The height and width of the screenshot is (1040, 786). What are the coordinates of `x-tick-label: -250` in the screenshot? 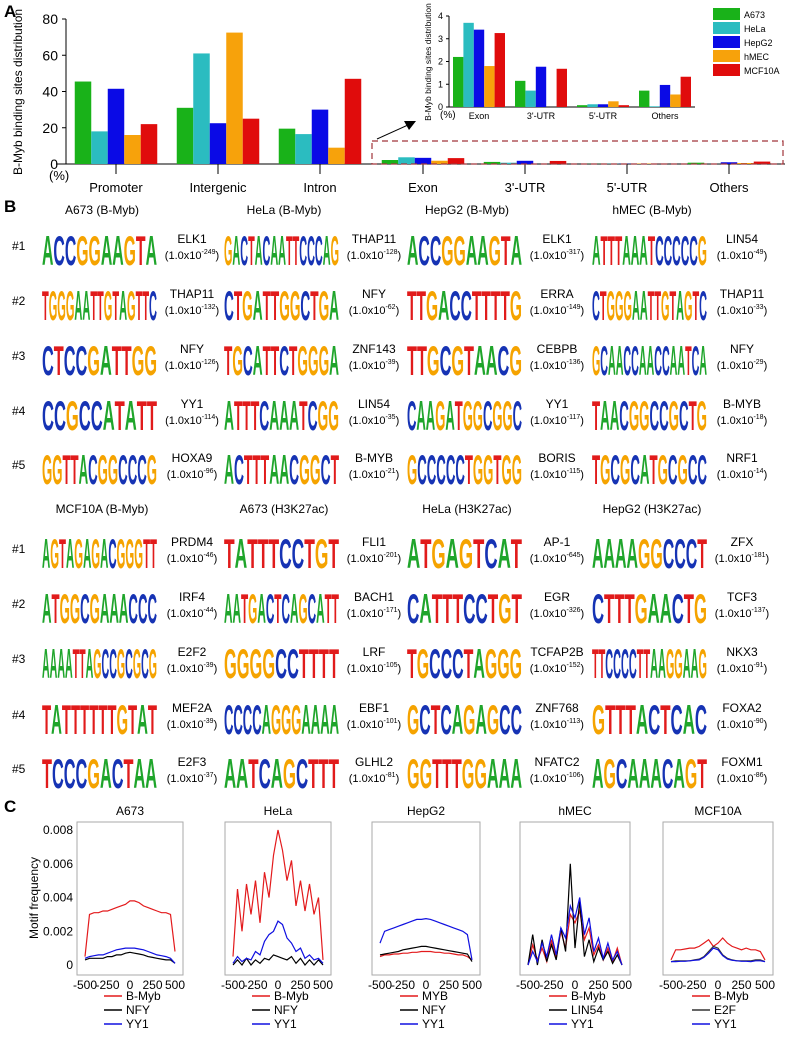 It's located at (403, 985).